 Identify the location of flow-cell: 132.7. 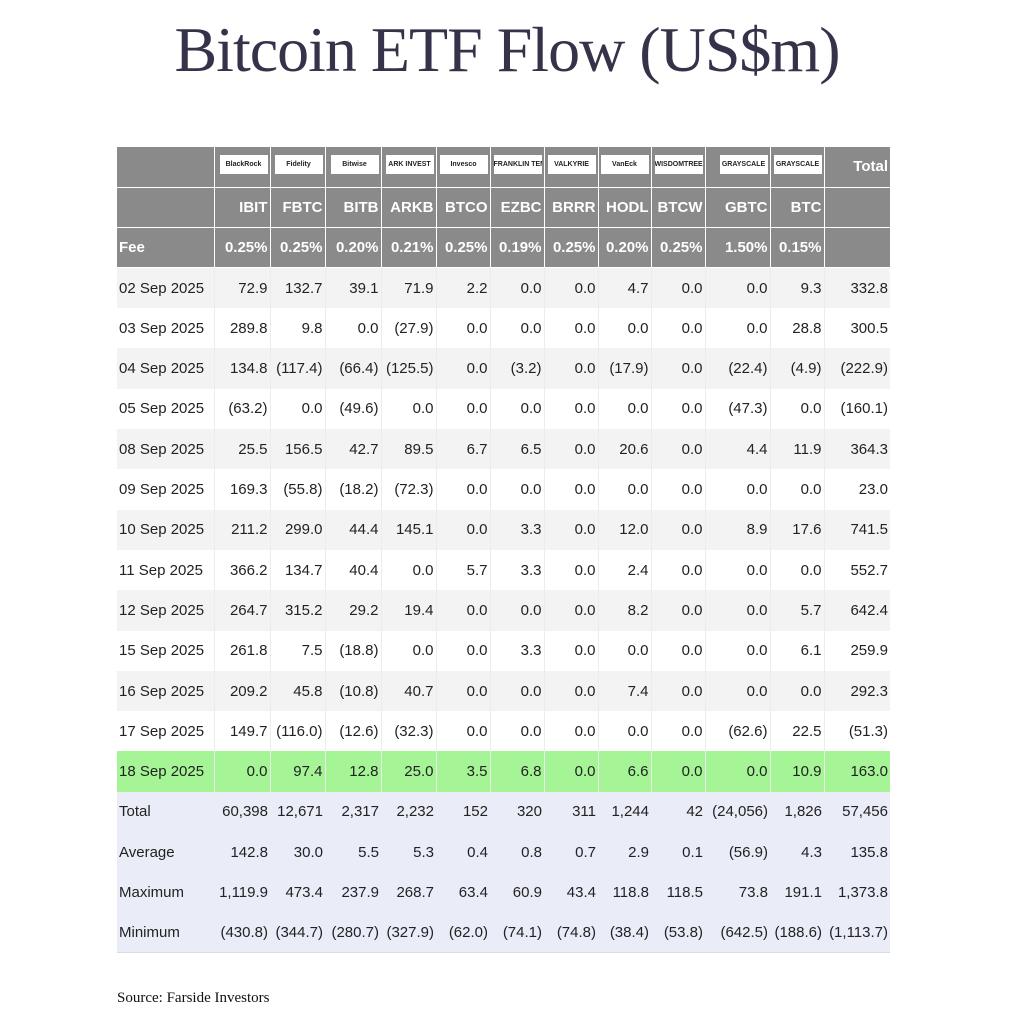
(298, 288).